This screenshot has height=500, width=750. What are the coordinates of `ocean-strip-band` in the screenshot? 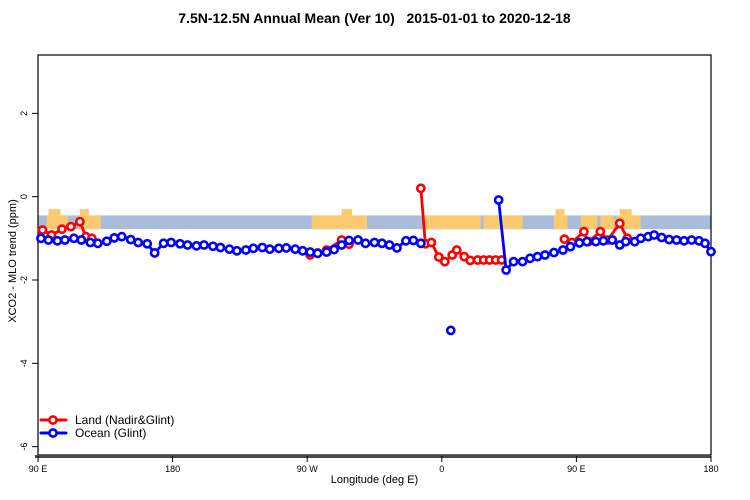 It's located at (374, 222).